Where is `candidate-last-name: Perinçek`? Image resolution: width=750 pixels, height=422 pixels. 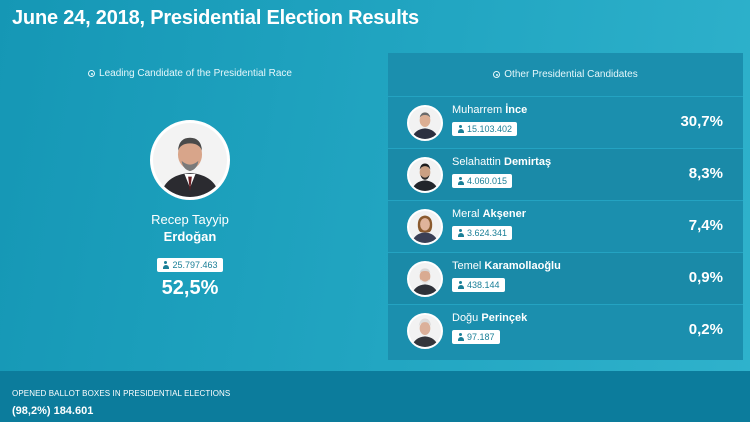
candidate-last-name: Perinçek is located at coordinates (504, 318).